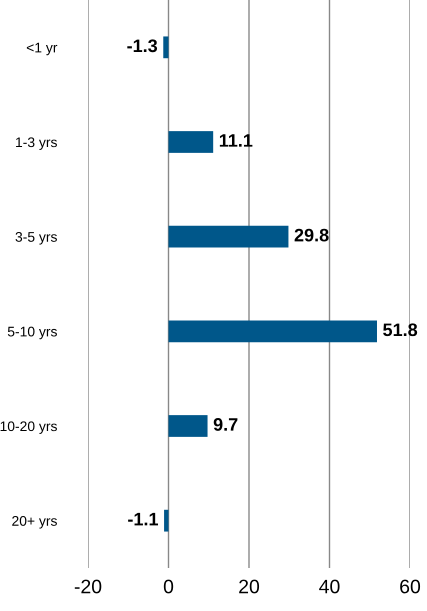 Image resolution: width=427 pixels, height=611 pixels. What do you see at coordinates (226, 424) in the screenshot?
I see `data-label: 9.7` at bounding box center [226, 424].